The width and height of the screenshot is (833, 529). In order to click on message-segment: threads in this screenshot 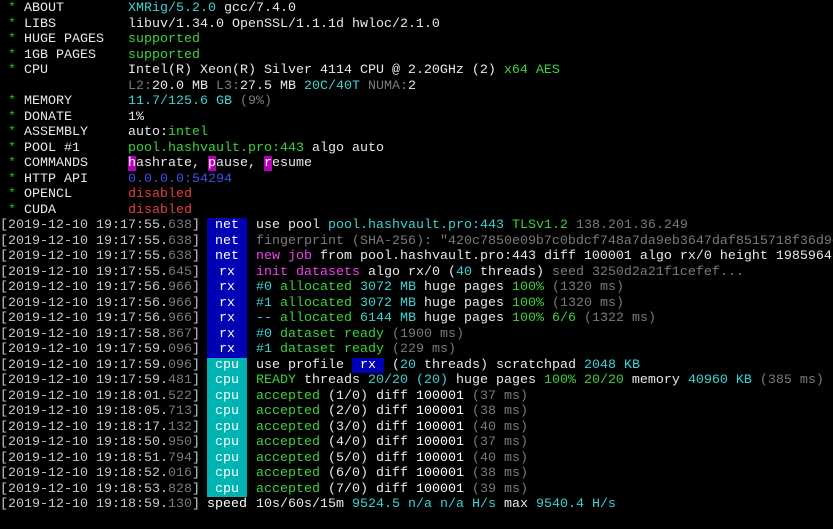, I will do `click(332, 380)`.